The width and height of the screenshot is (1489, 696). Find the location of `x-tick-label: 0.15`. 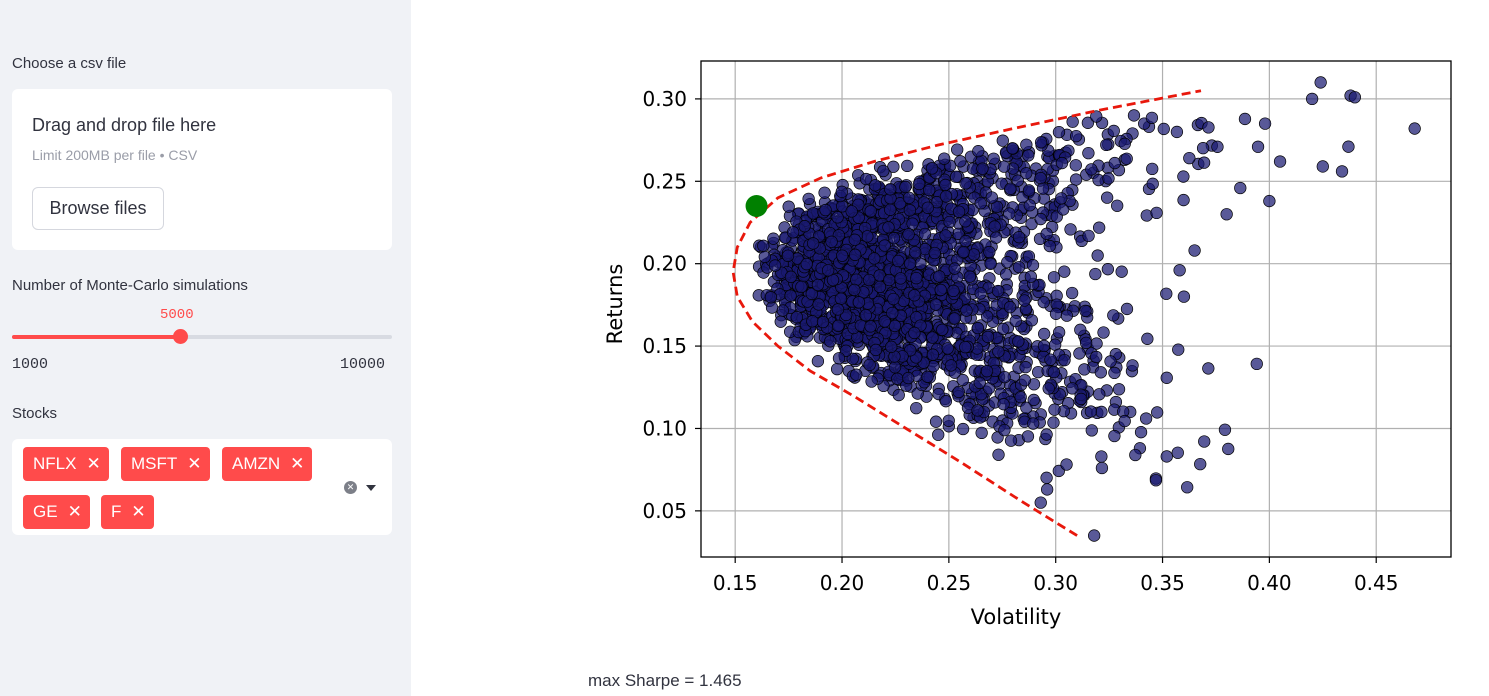

x-tick-label: 0.15 is located at coordinates (735, 583).